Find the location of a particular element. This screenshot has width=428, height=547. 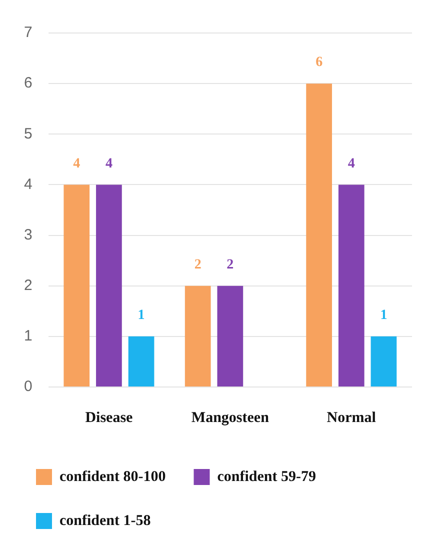

y-tick-label: 4 is located at coordinates (28, 184).